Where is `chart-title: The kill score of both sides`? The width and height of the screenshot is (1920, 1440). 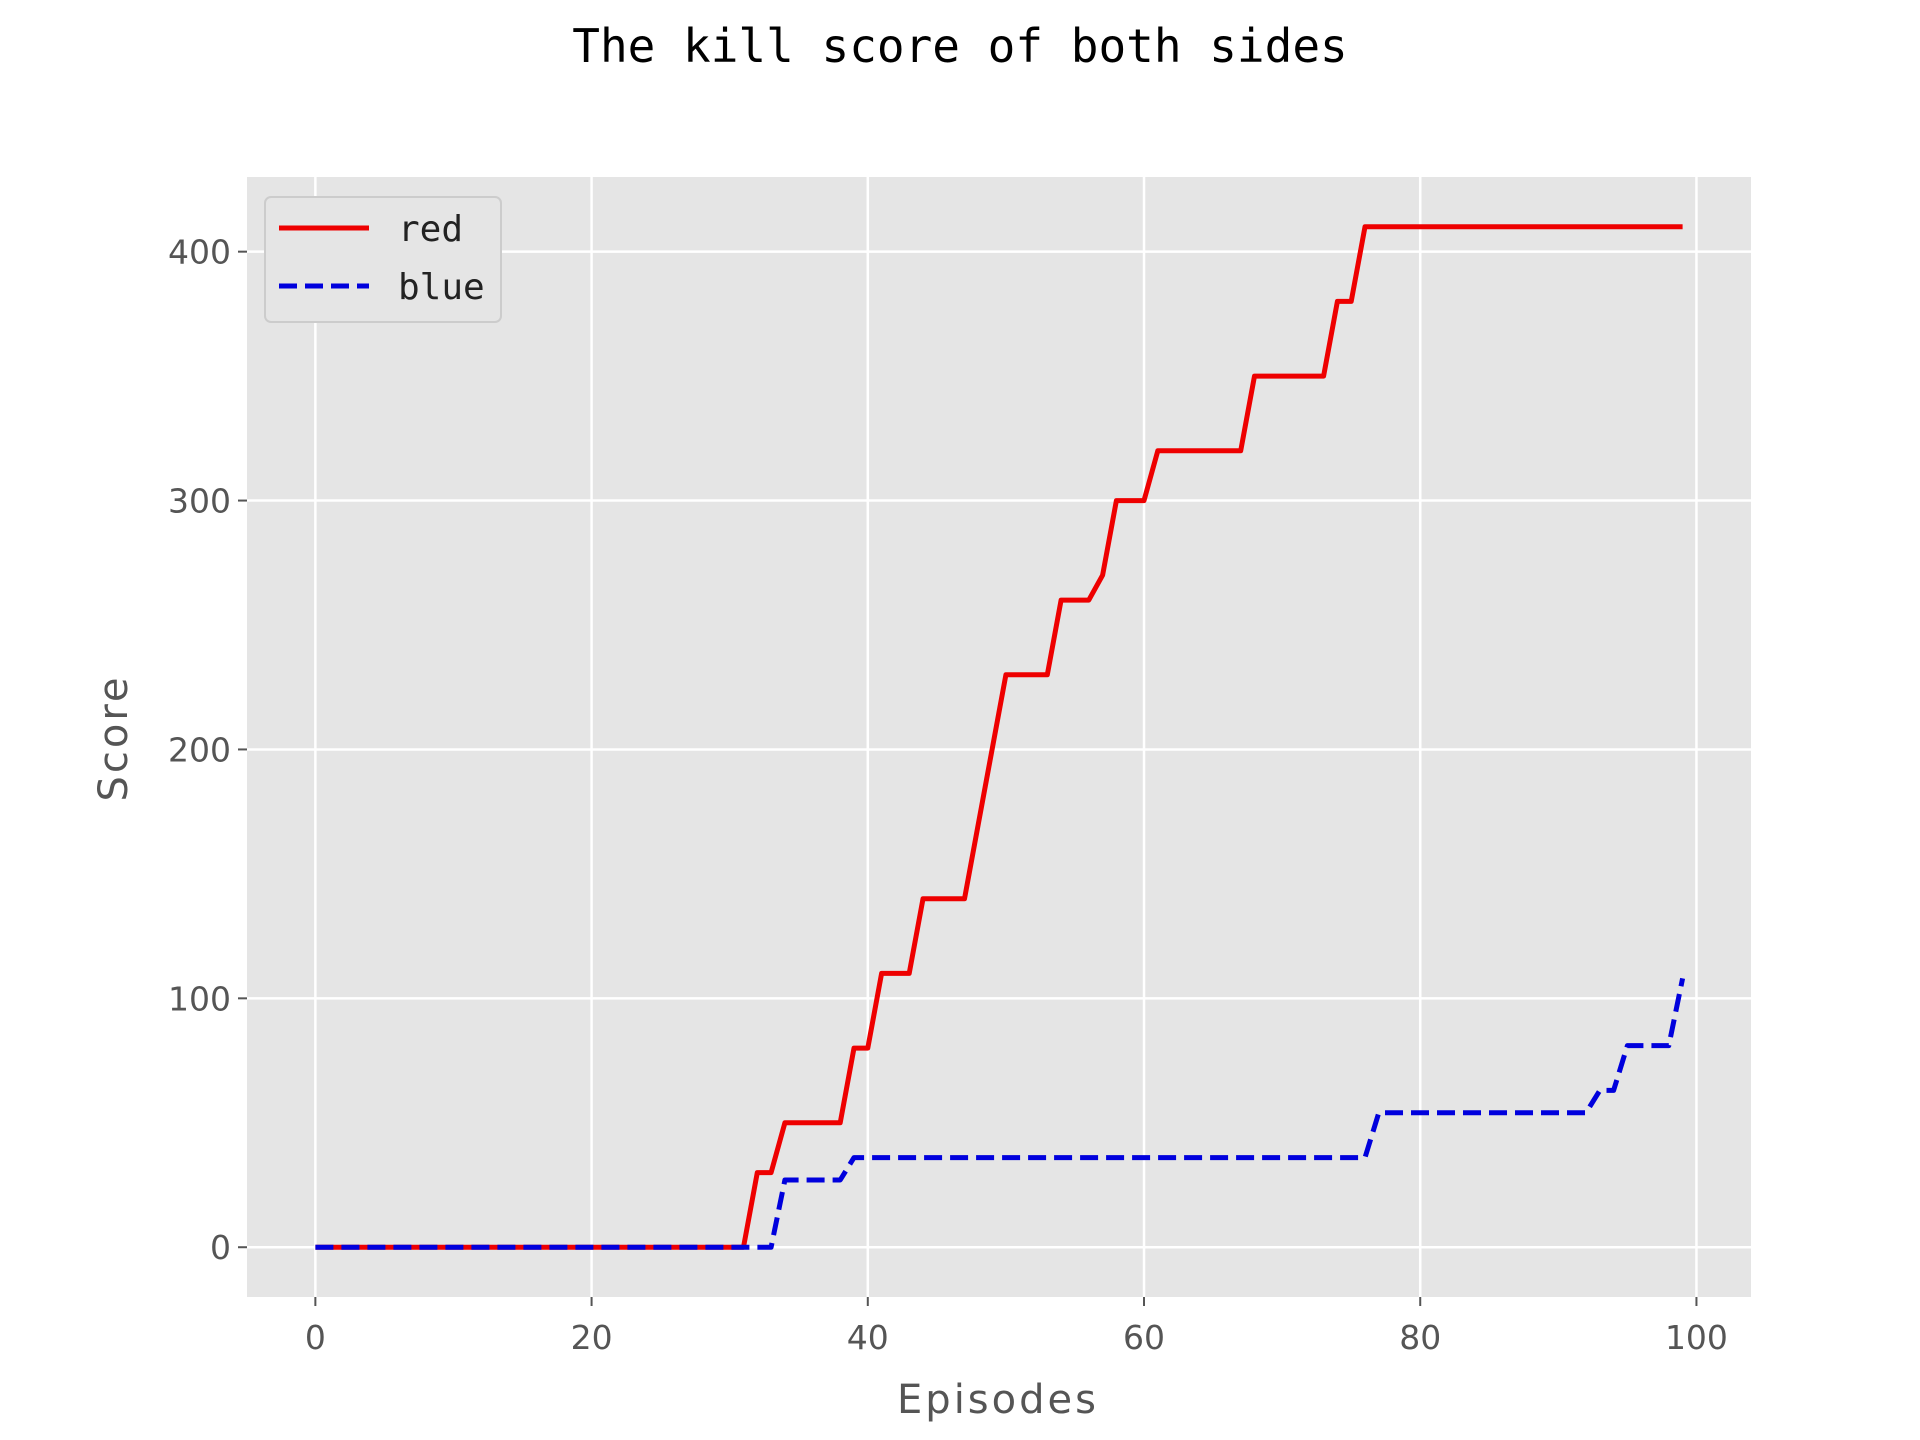
chart-title: The kill score of both sides is located at coordinates (959, 46).